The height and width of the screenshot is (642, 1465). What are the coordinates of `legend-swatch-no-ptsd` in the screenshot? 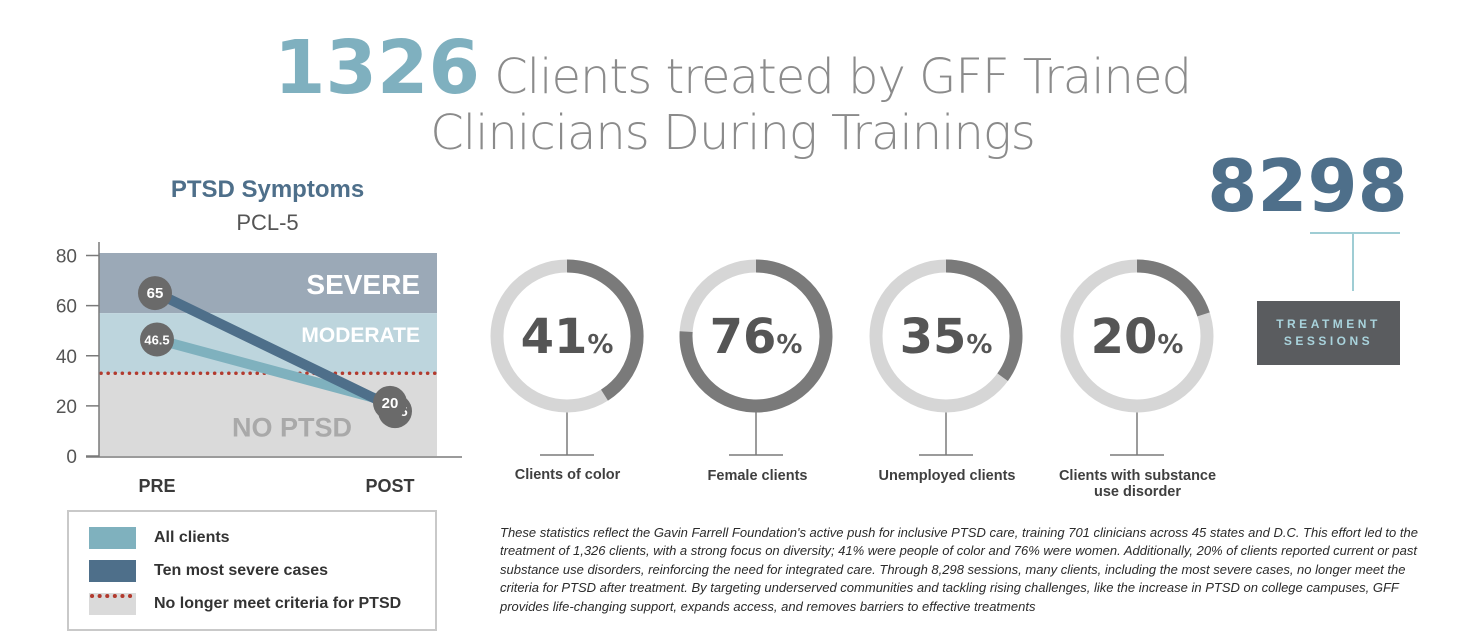 It's located at (112, 604).